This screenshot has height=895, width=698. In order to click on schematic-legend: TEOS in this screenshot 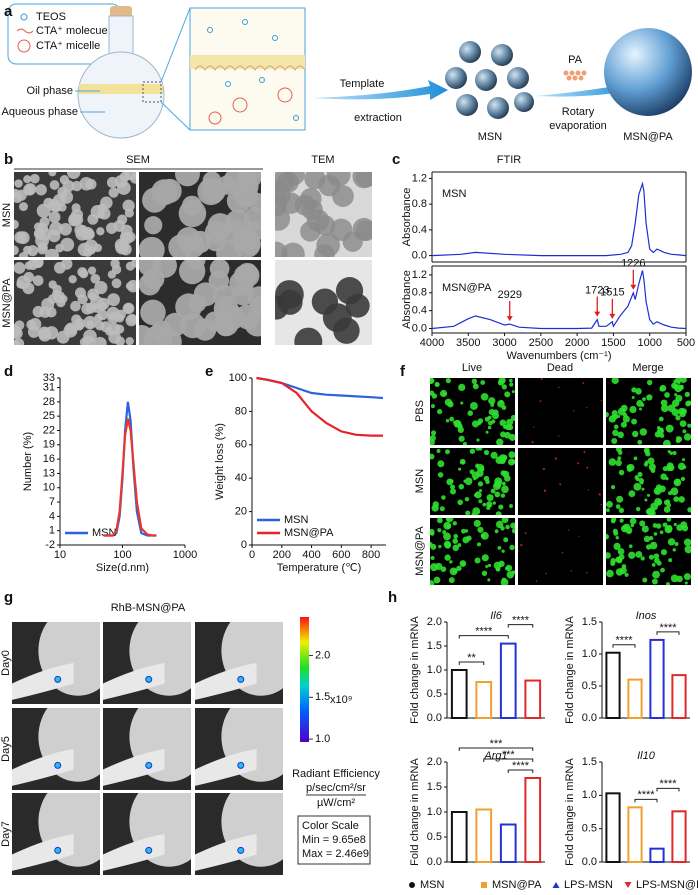, I will do `click(51, 17)`.